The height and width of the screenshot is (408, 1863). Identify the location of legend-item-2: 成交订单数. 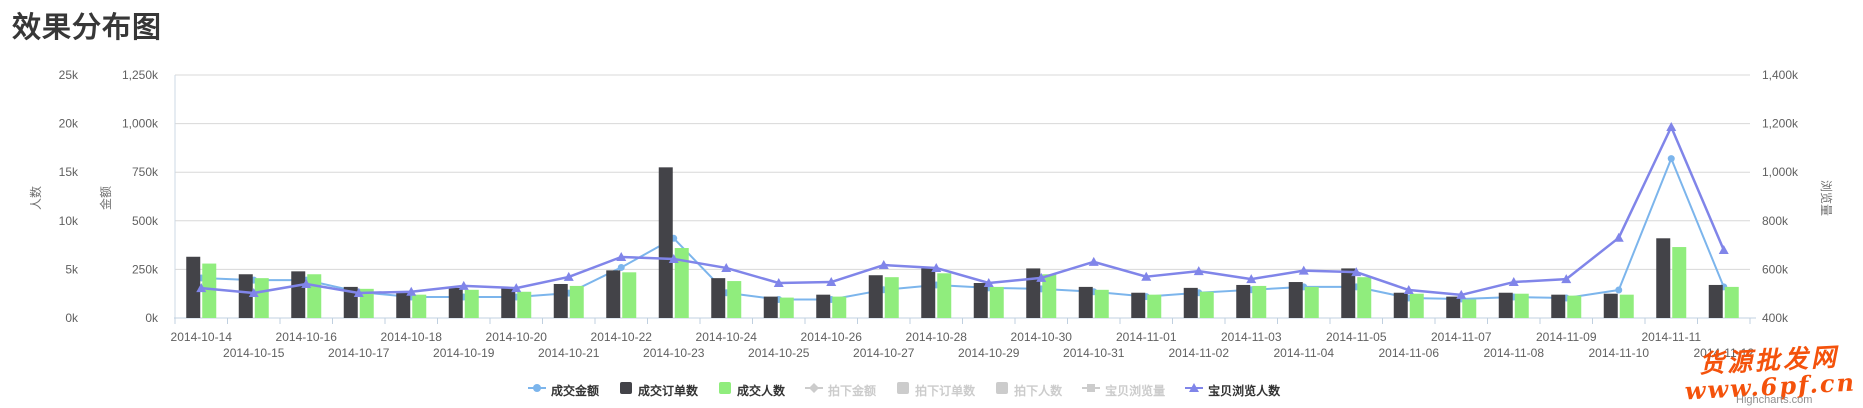
(658, 390).